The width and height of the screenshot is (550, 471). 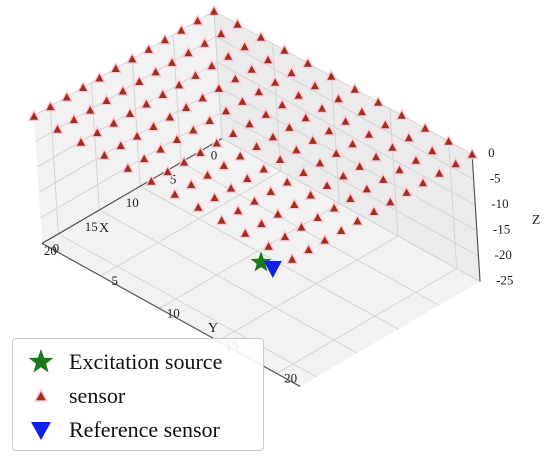 I want to click on x-tick-label: 5, so click(x=173, y=178).